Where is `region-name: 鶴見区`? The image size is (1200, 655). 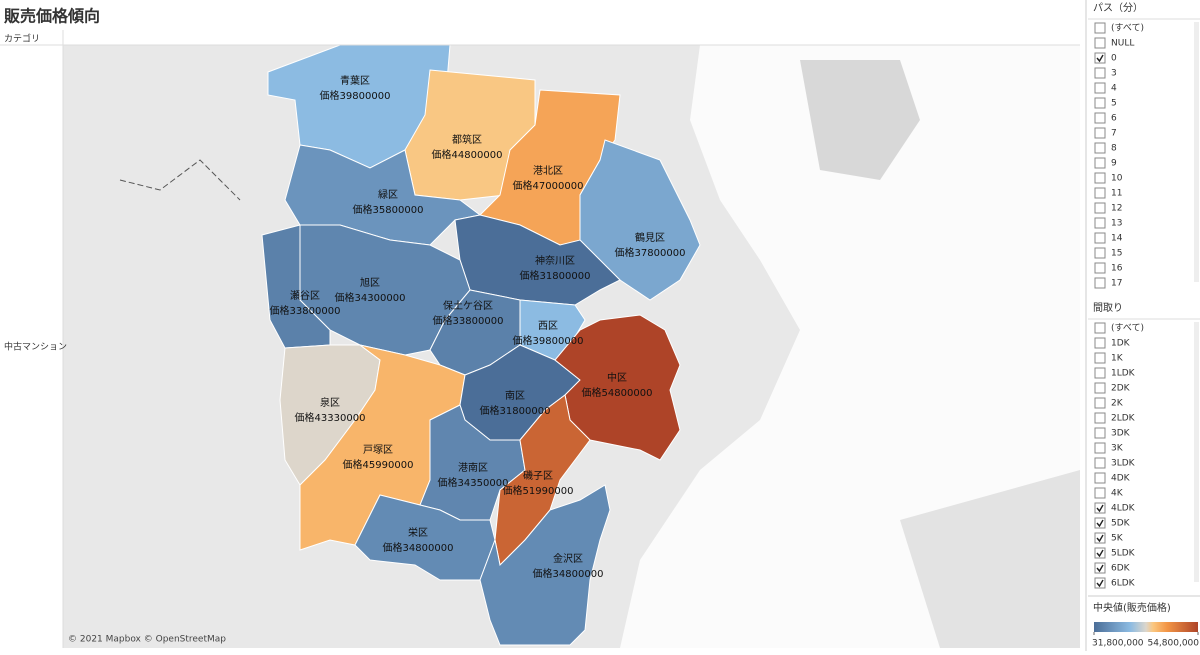 region-name: 鶴見区 is located at coordinates (650, 237).